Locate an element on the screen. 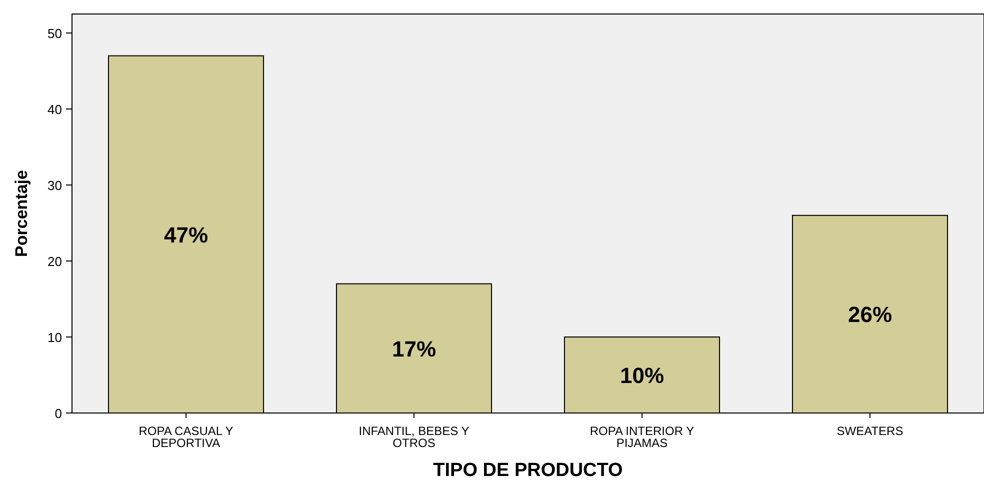  y-tick-label: 20 is located at coordinates (55, 261).